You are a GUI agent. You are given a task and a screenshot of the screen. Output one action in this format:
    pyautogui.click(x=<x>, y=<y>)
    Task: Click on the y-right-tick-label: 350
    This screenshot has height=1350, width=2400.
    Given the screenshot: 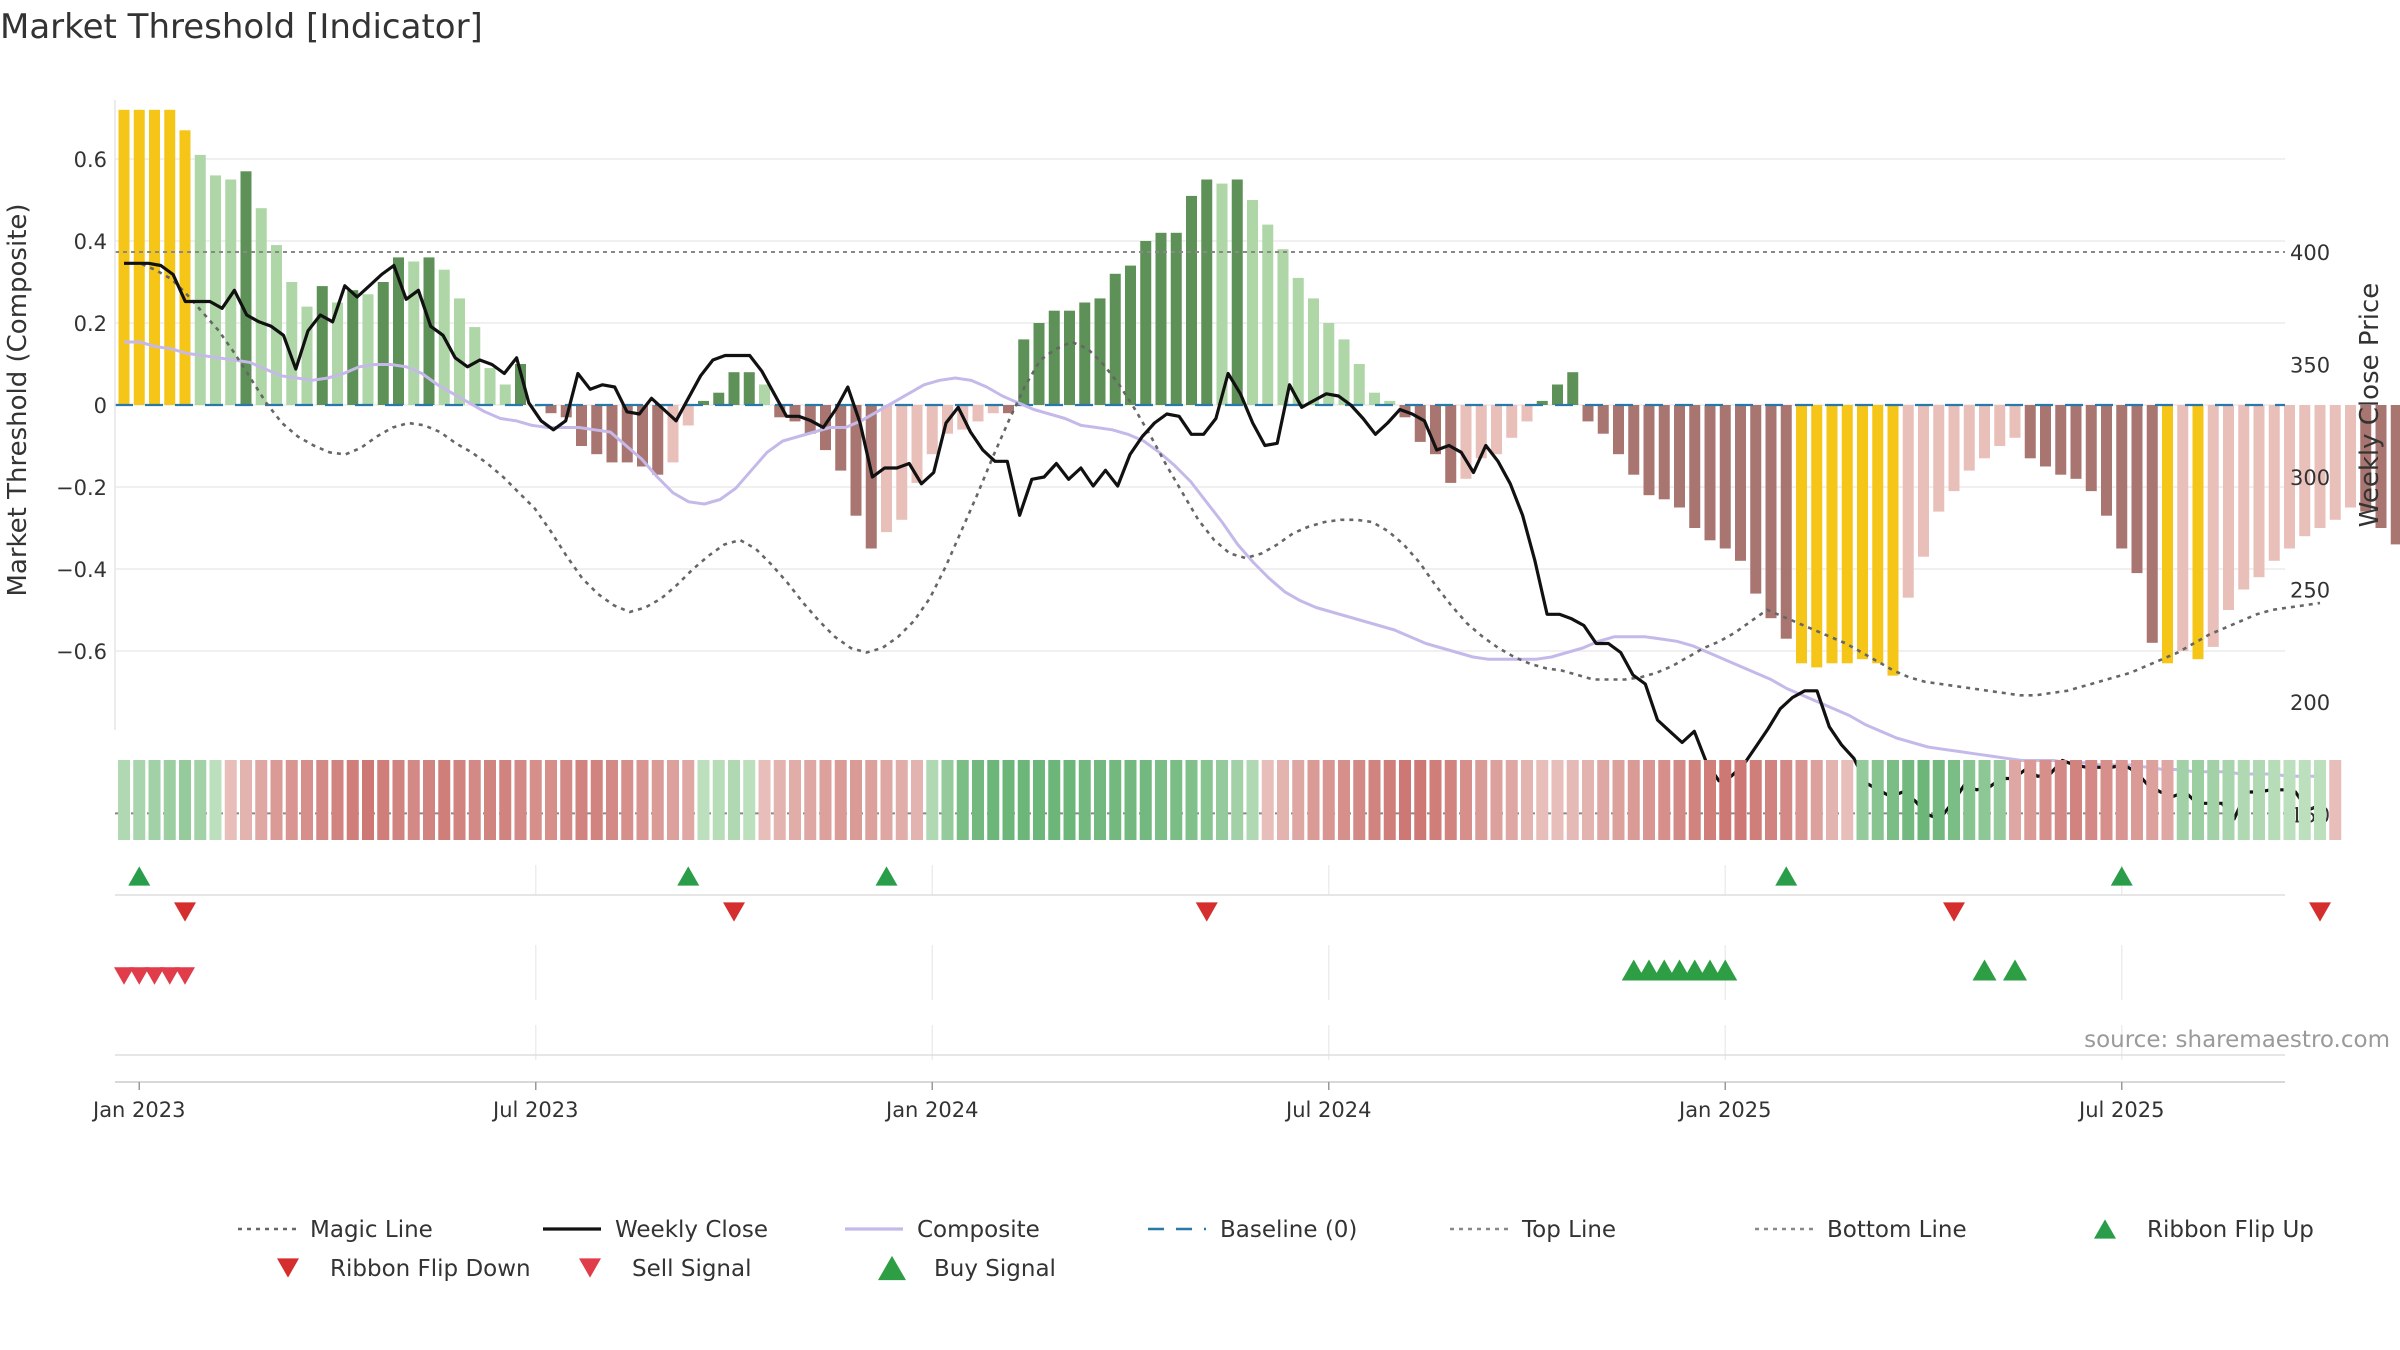 What is the action you would take?
    pyautogui.click(x=2310, y=366)
    